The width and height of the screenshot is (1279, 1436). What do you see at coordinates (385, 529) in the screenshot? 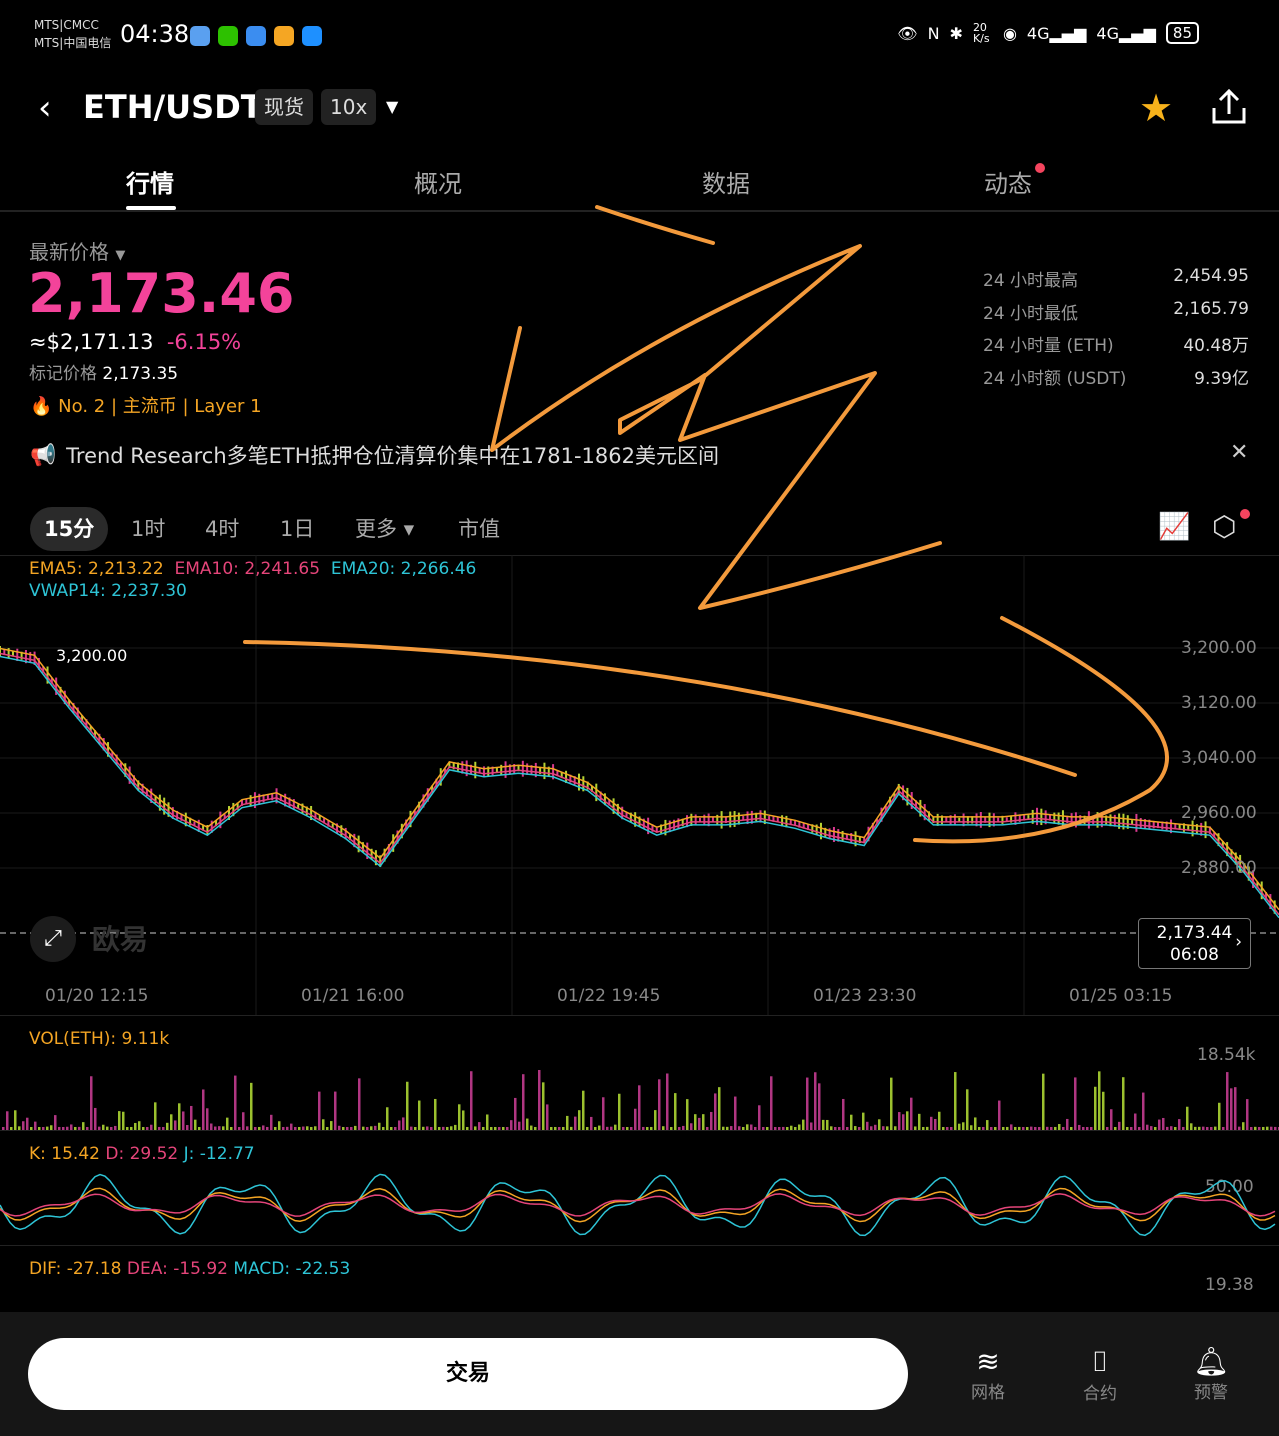
I see `timeframe-more: 更多 ▾` at bounding box center [385, 529].